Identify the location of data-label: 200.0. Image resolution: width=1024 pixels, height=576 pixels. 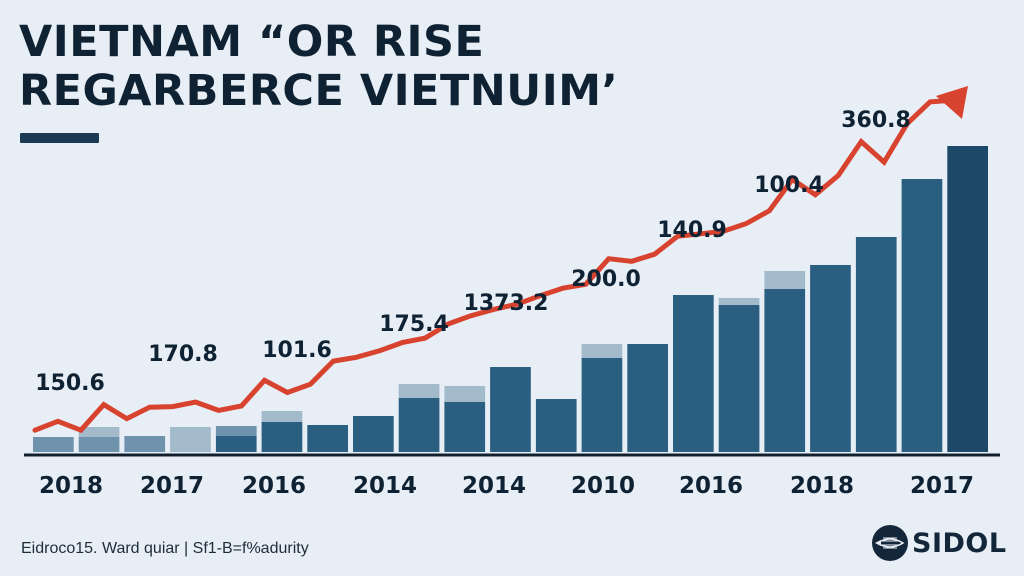
(606, 279).